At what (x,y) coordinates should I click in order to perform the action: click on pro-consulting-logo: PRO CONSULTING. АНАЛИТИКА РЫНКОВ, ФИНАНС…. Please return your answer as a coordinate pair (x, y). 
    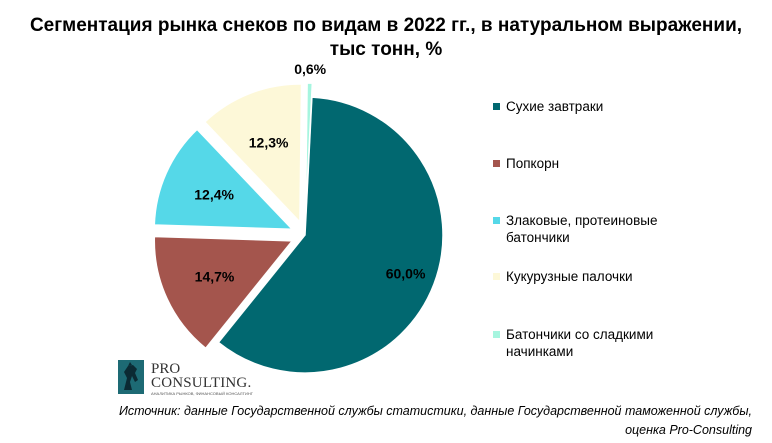
    Looking at the image, I should click on (188, 378).